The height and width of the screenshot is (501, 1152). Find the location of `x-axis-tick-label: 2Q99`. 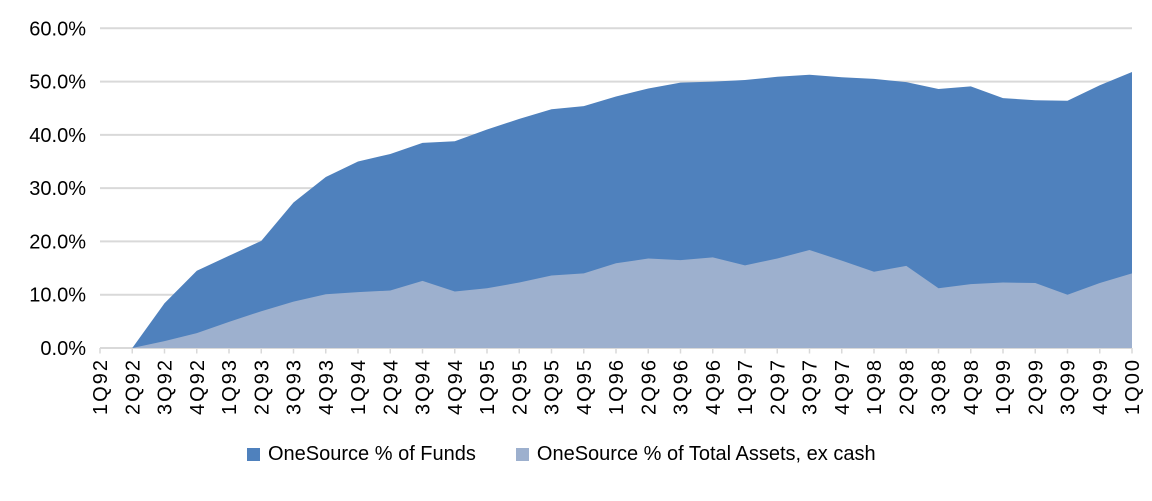

x-axis-tick-label: 2Q99 is located at coordinates (1036, 386).